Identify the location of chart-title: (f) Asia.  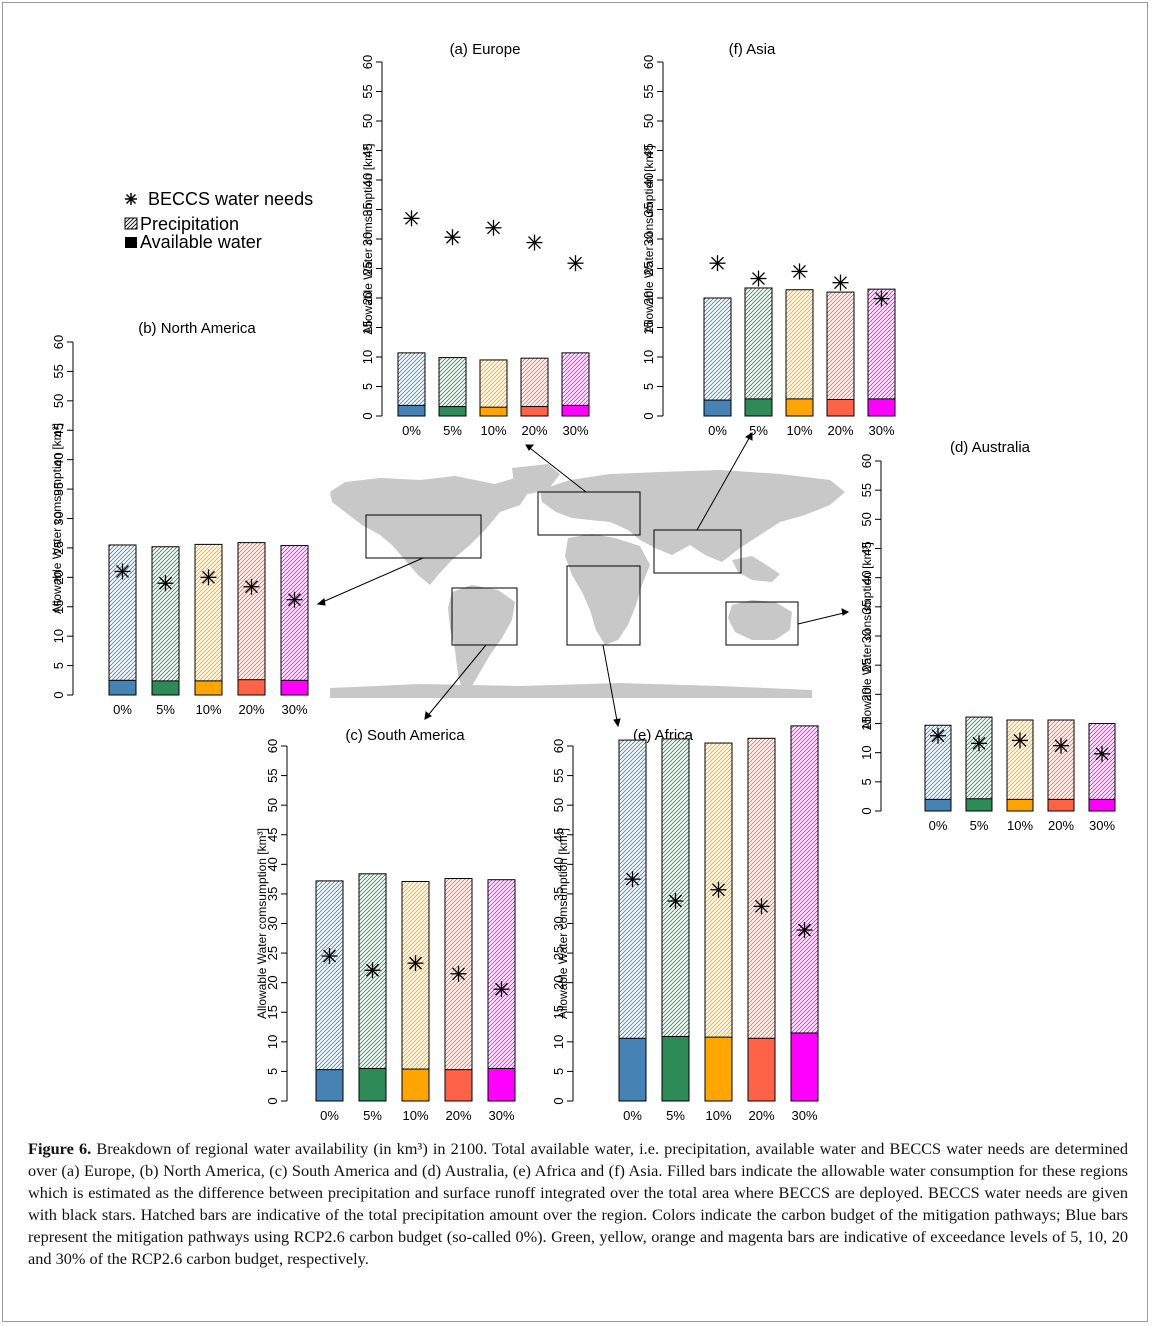
(752, 49).